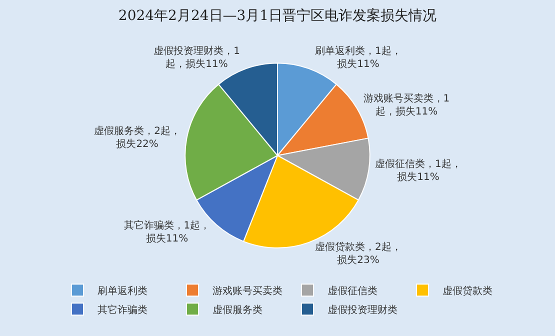 The height and width of the screenshot is (336, 555). What do you see at coordinates (247, 291) in the screenshot?
I see `legend-label: 游戏账号买卖类` at bounding box center [247, 291].